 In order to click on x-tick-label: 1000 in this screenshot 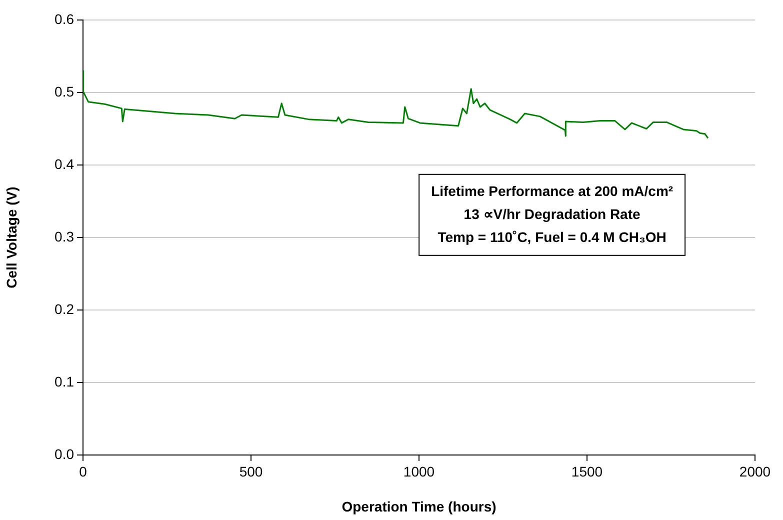, I will do `click(419, 471)`.